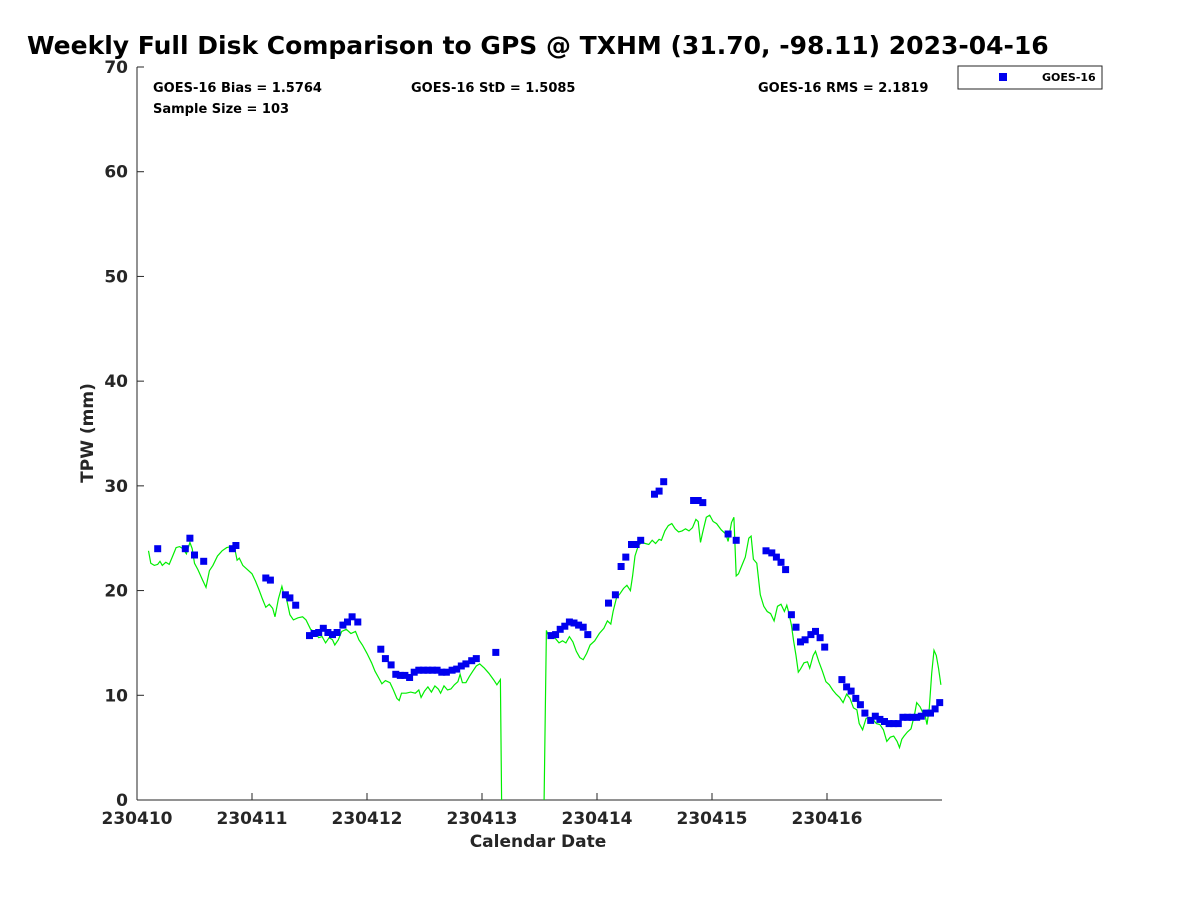 This screenshot has height=900, width=1200. What do you see at coordinates (843, 88) in the screenshot?
I see `rms-stat: GOES-16 RMS = 2.1819` at bounding box center [843, 88].